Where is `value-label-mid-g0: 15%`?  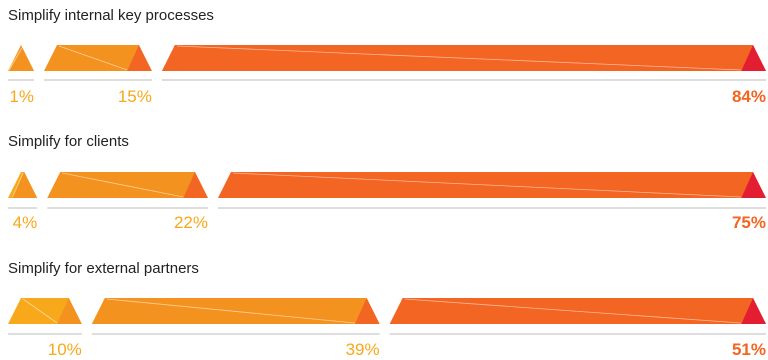
value-label-mid-g0: 15% is located at coordinates (135, 96).